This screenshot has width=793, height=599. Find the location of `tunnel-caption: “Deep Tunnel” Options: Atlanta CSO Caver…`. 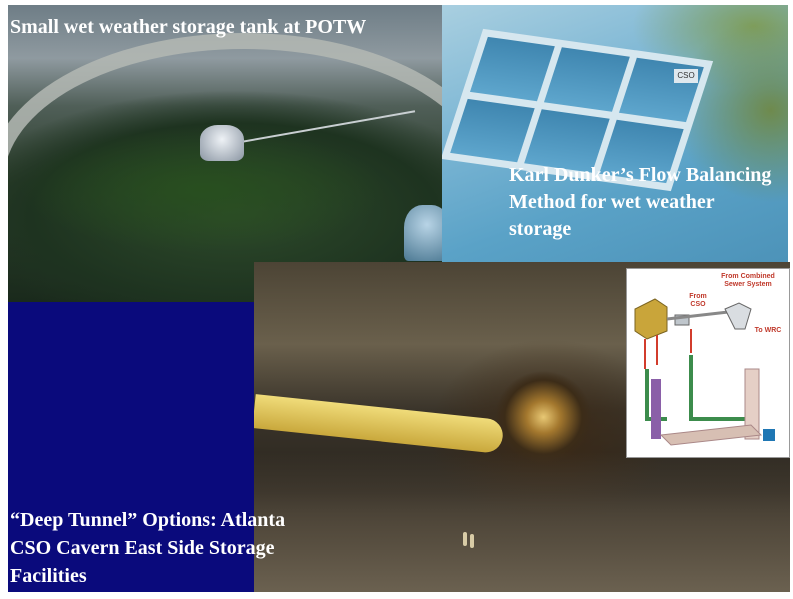

tunnel-caption: “Deep Tunnel” Options: Atlanta CSO Caver… is located at coordinates (148, 548).